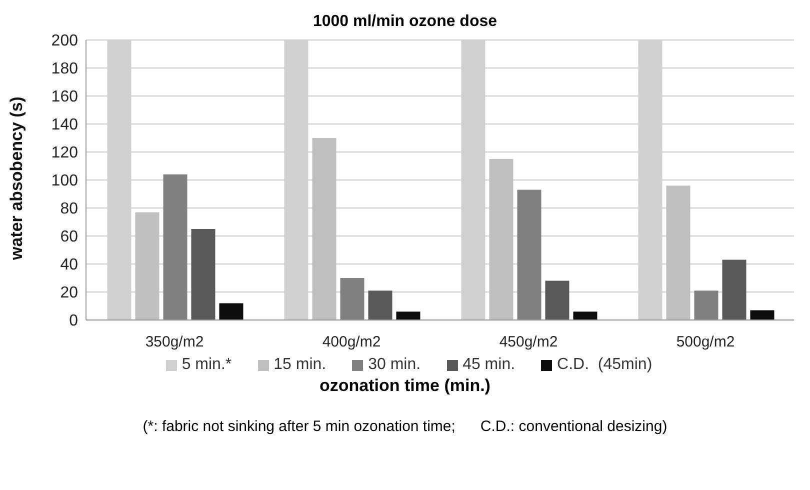 This screenshot has height=490, width=810. What do you see at coordinates (64, 41) in the screenshot?
I see `y-tick-label: 200` at bounding box center [64, 41].